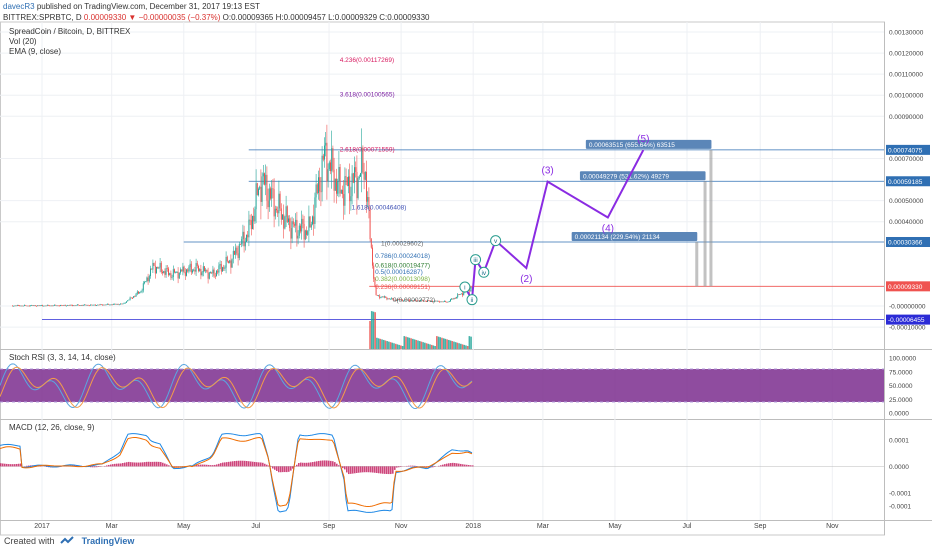 This screenshot has width=932, height=550. Describe the element at coordinates (19, 6) in the screenshot. I see `author-name: davecR3` at that location.